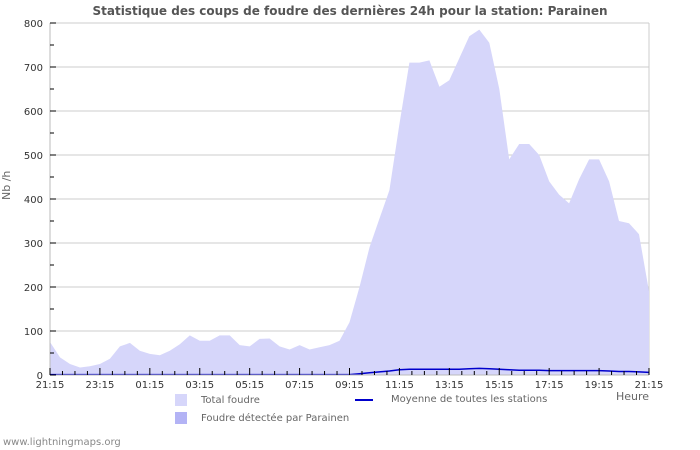  I want to click on y-tick-label: 400, so click(33, 200).